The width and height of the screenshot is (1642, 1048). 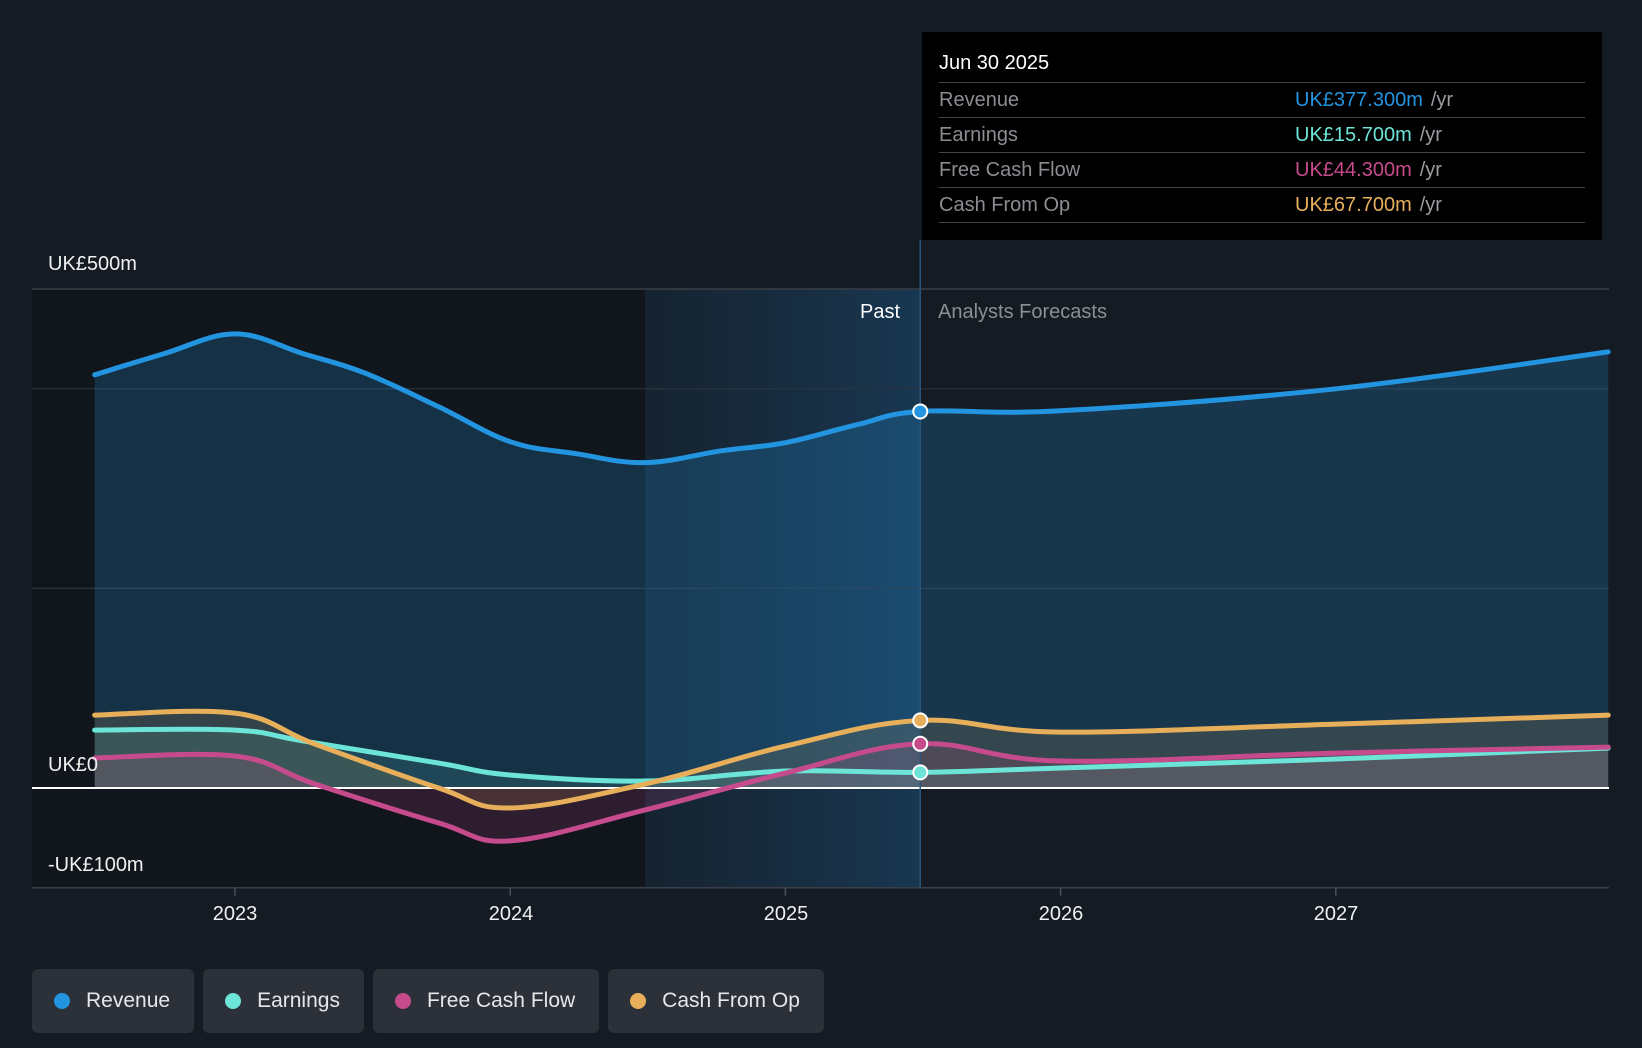 What do you see at coordinates (1262, 64) in the screenshot?
I see `tooltip-date: Jun 30 2025` at bounding box center [1262, 64].